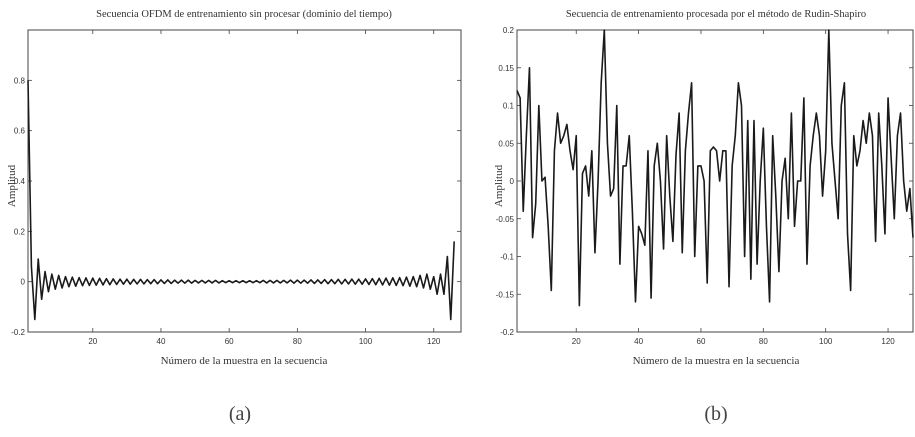  What do you see at coordinates (505, 219) in the screenshot?
I see `panel-b-ytick-label: -0.05` at bounding box center [505, 219].